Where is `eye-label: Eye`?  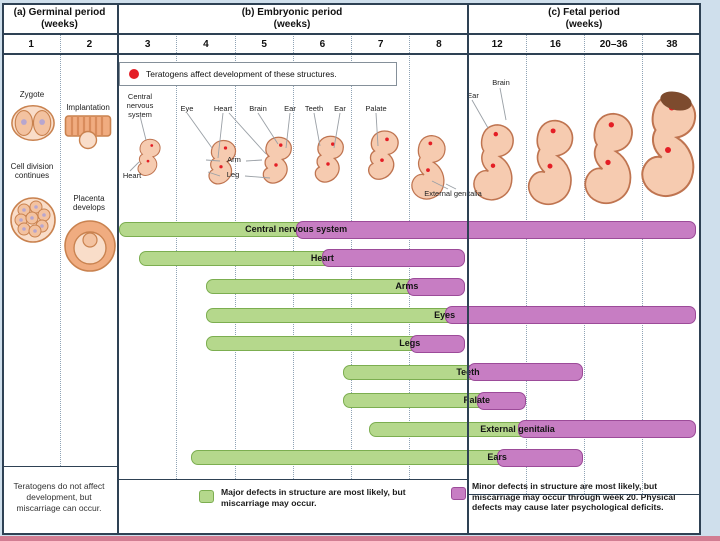
eye-label: Eye is located at coordinates (187, 108).